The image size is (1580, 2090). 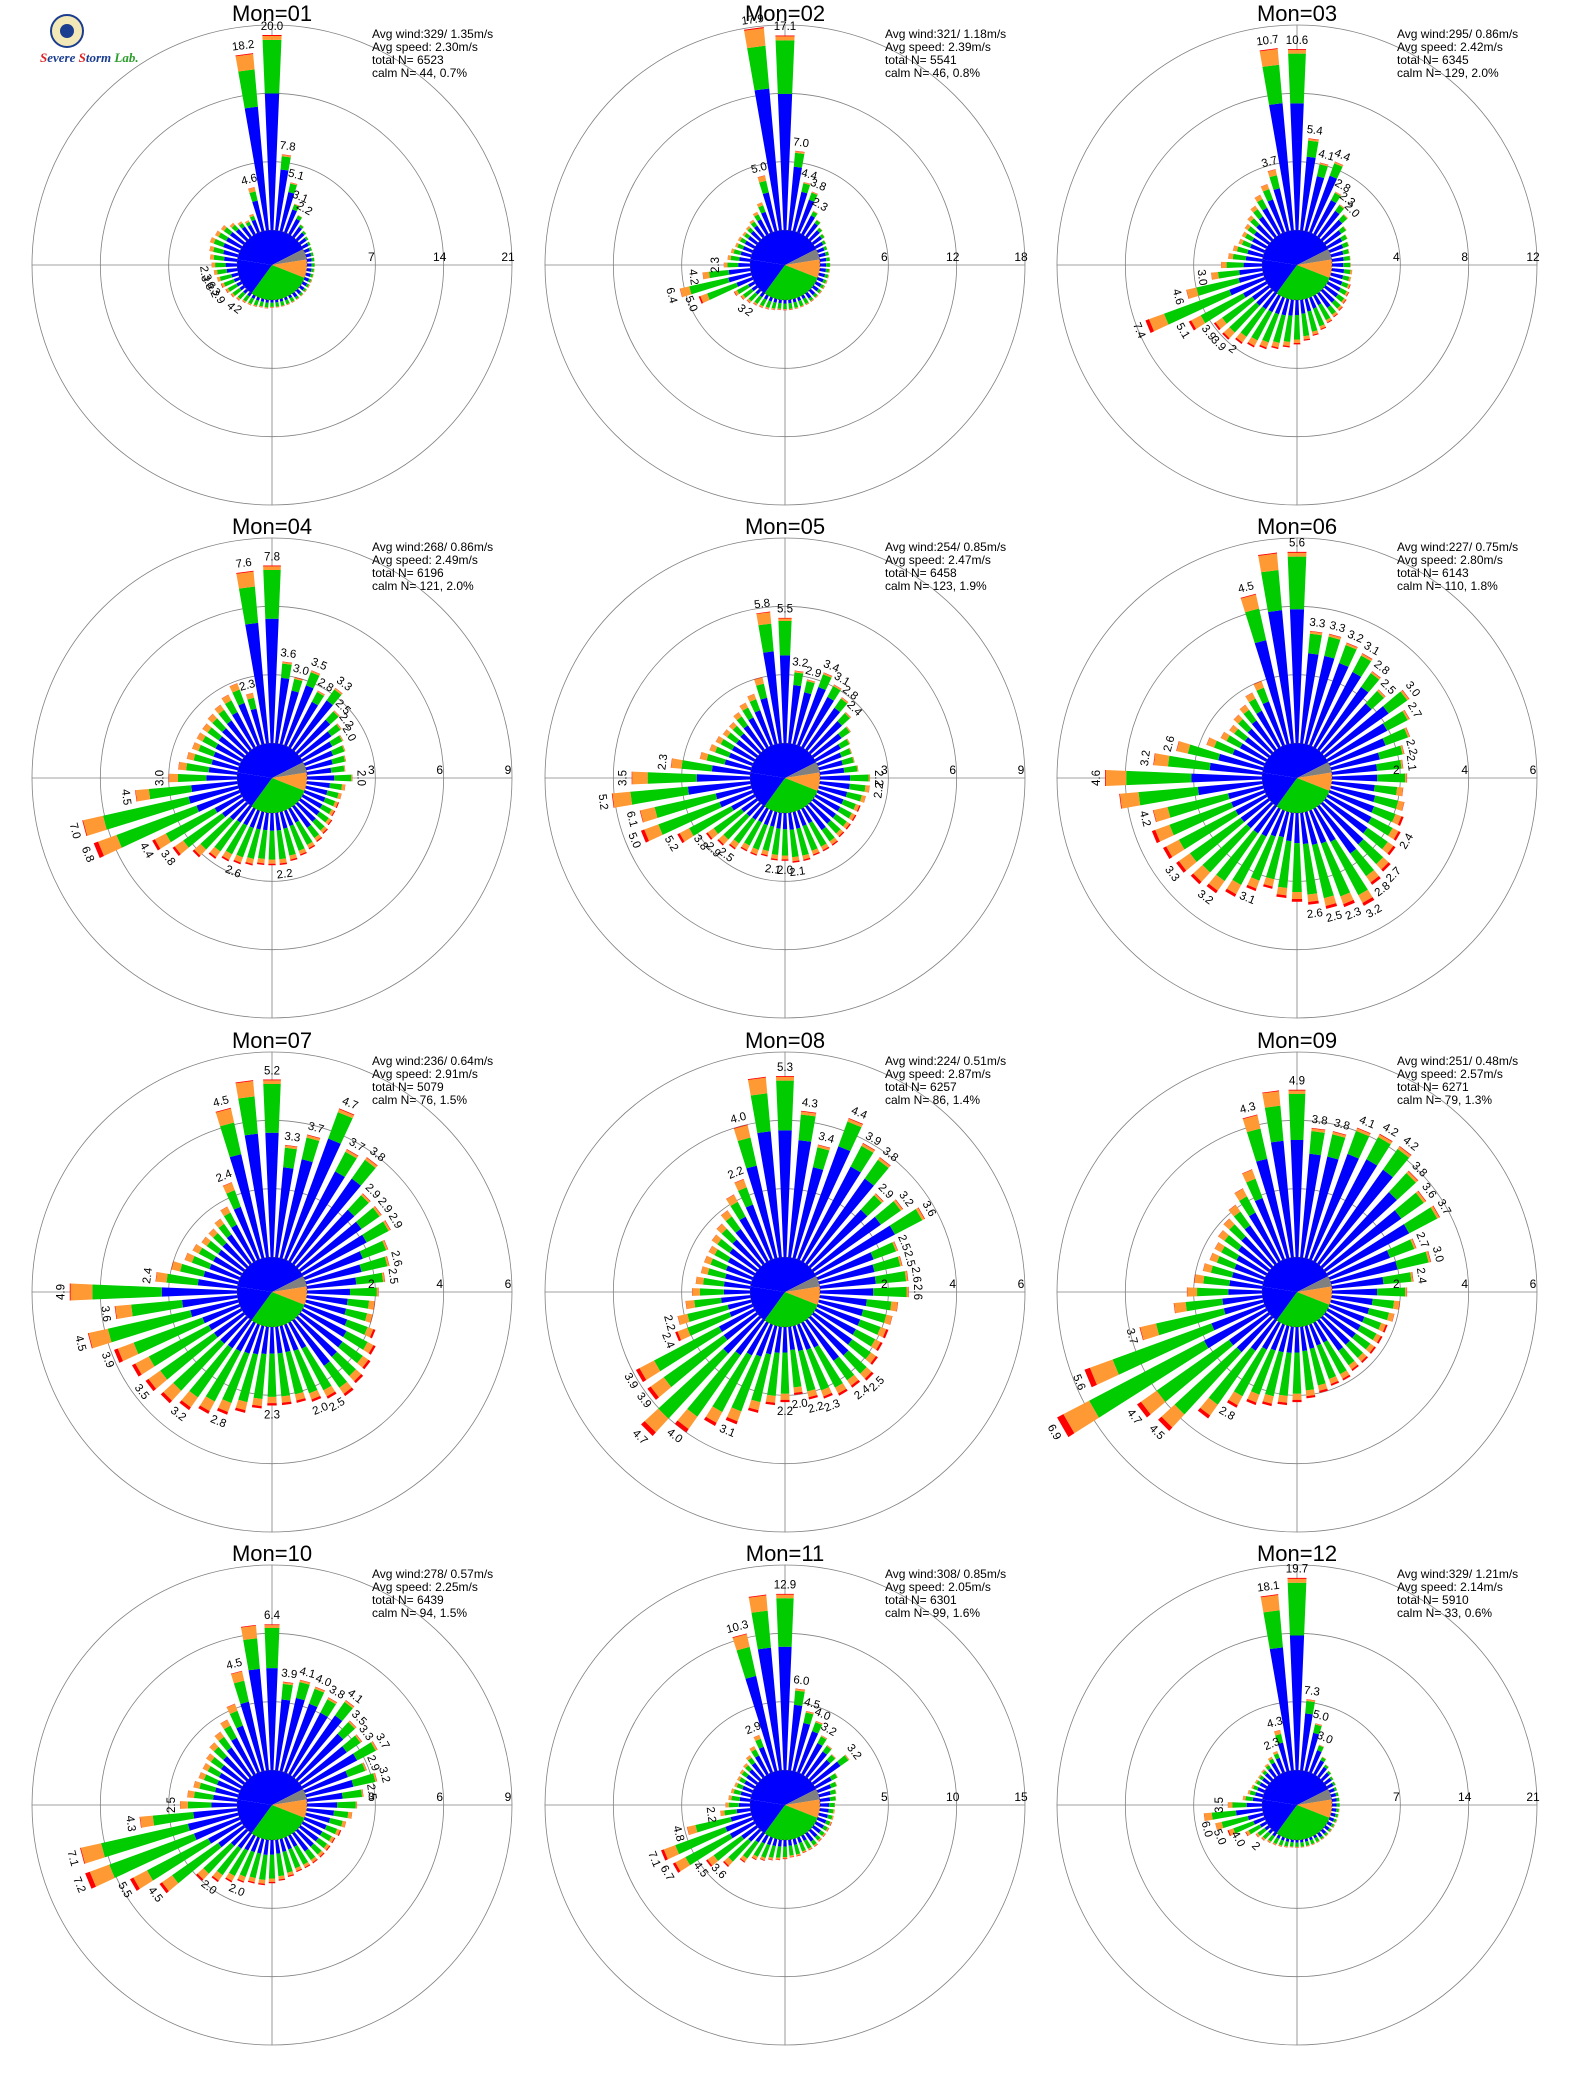 What do you see at coordinates (1411, 762) in the screenshot?
I see `bar-value-label: 2.1` at bounding box center [1411, 762].